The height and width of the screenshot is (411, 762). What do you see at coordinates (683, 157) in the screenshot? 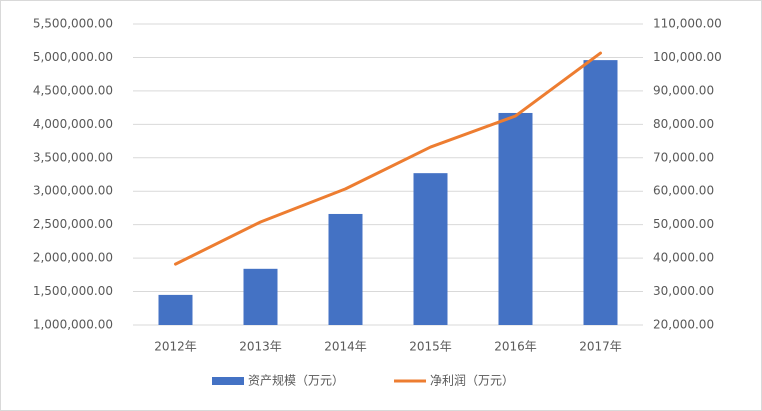
I see `y2-tick-label: 70,000.00` at bounding box center [683, 157].